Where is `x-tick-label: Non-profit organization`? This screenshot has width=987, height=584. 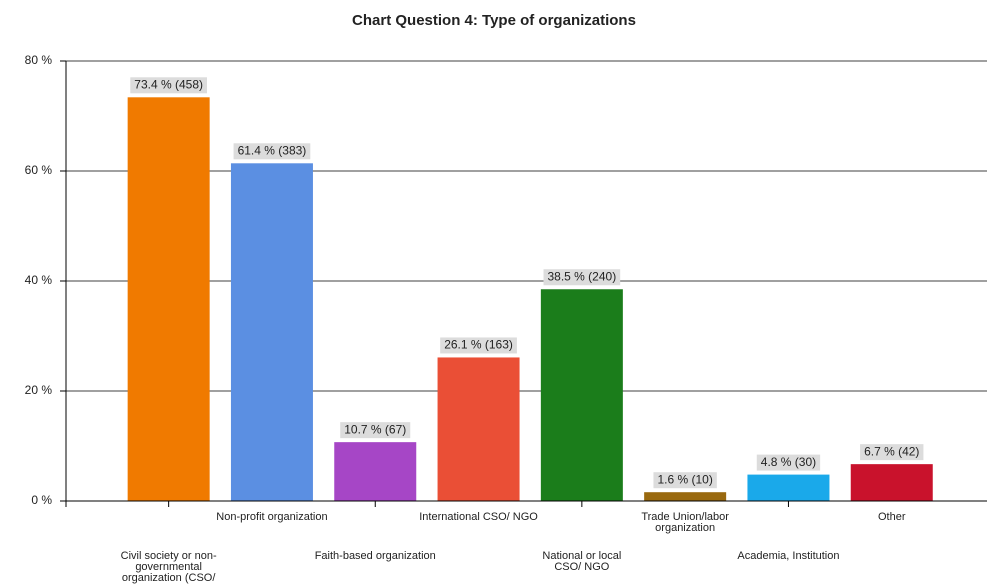
x-tick-label: Non-profit organization is located at coordinates (272, 517).